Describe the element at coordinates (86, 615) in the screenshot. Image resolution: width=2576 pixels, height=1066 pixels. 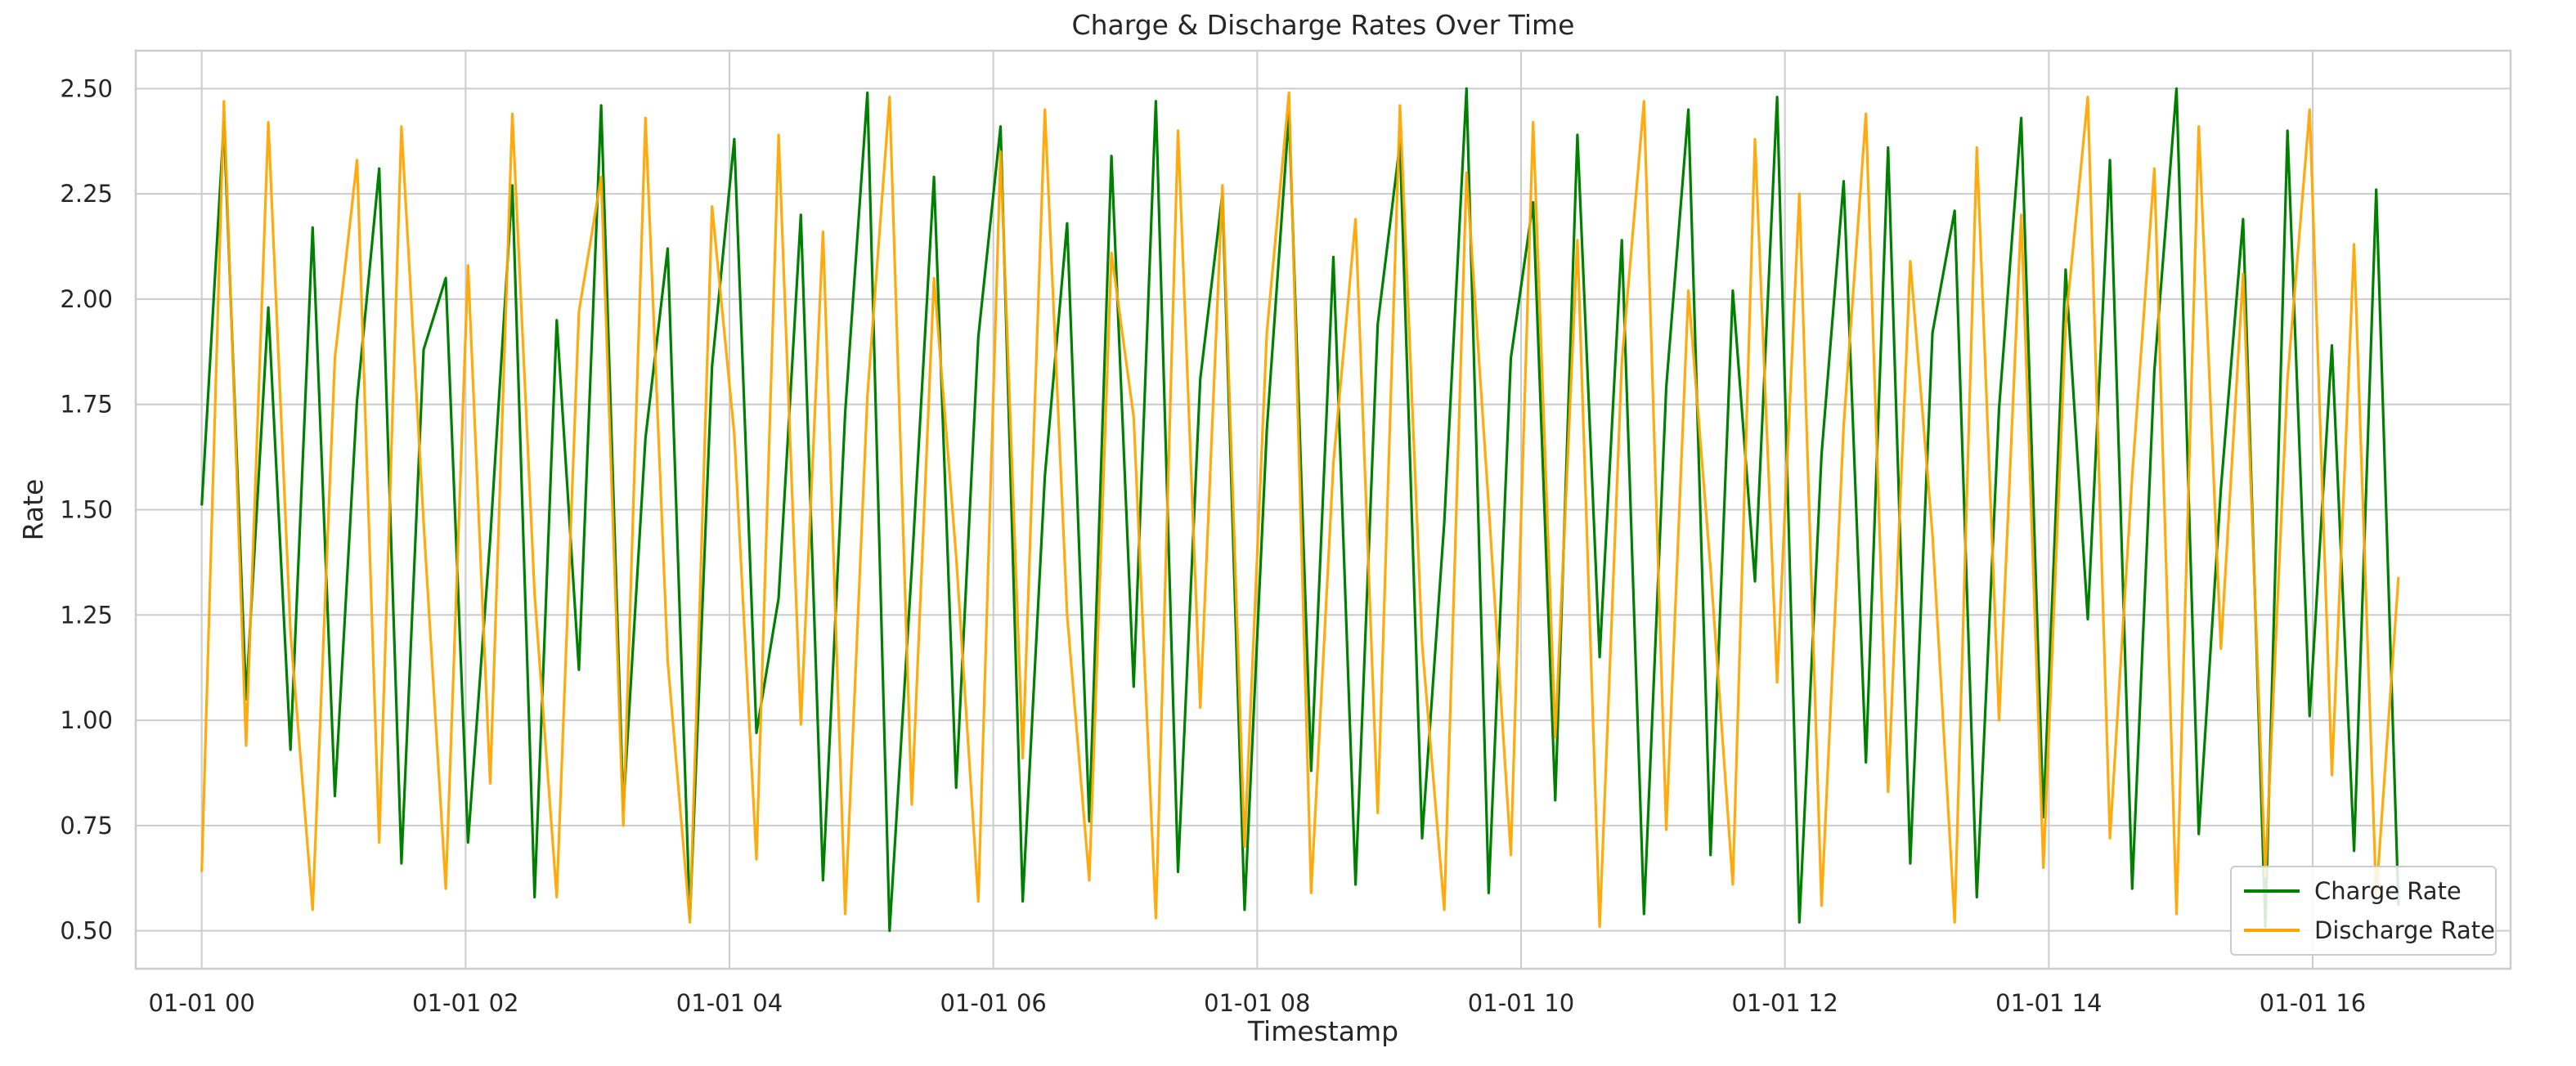
I see `y-tick-label: 1.25` at that location.